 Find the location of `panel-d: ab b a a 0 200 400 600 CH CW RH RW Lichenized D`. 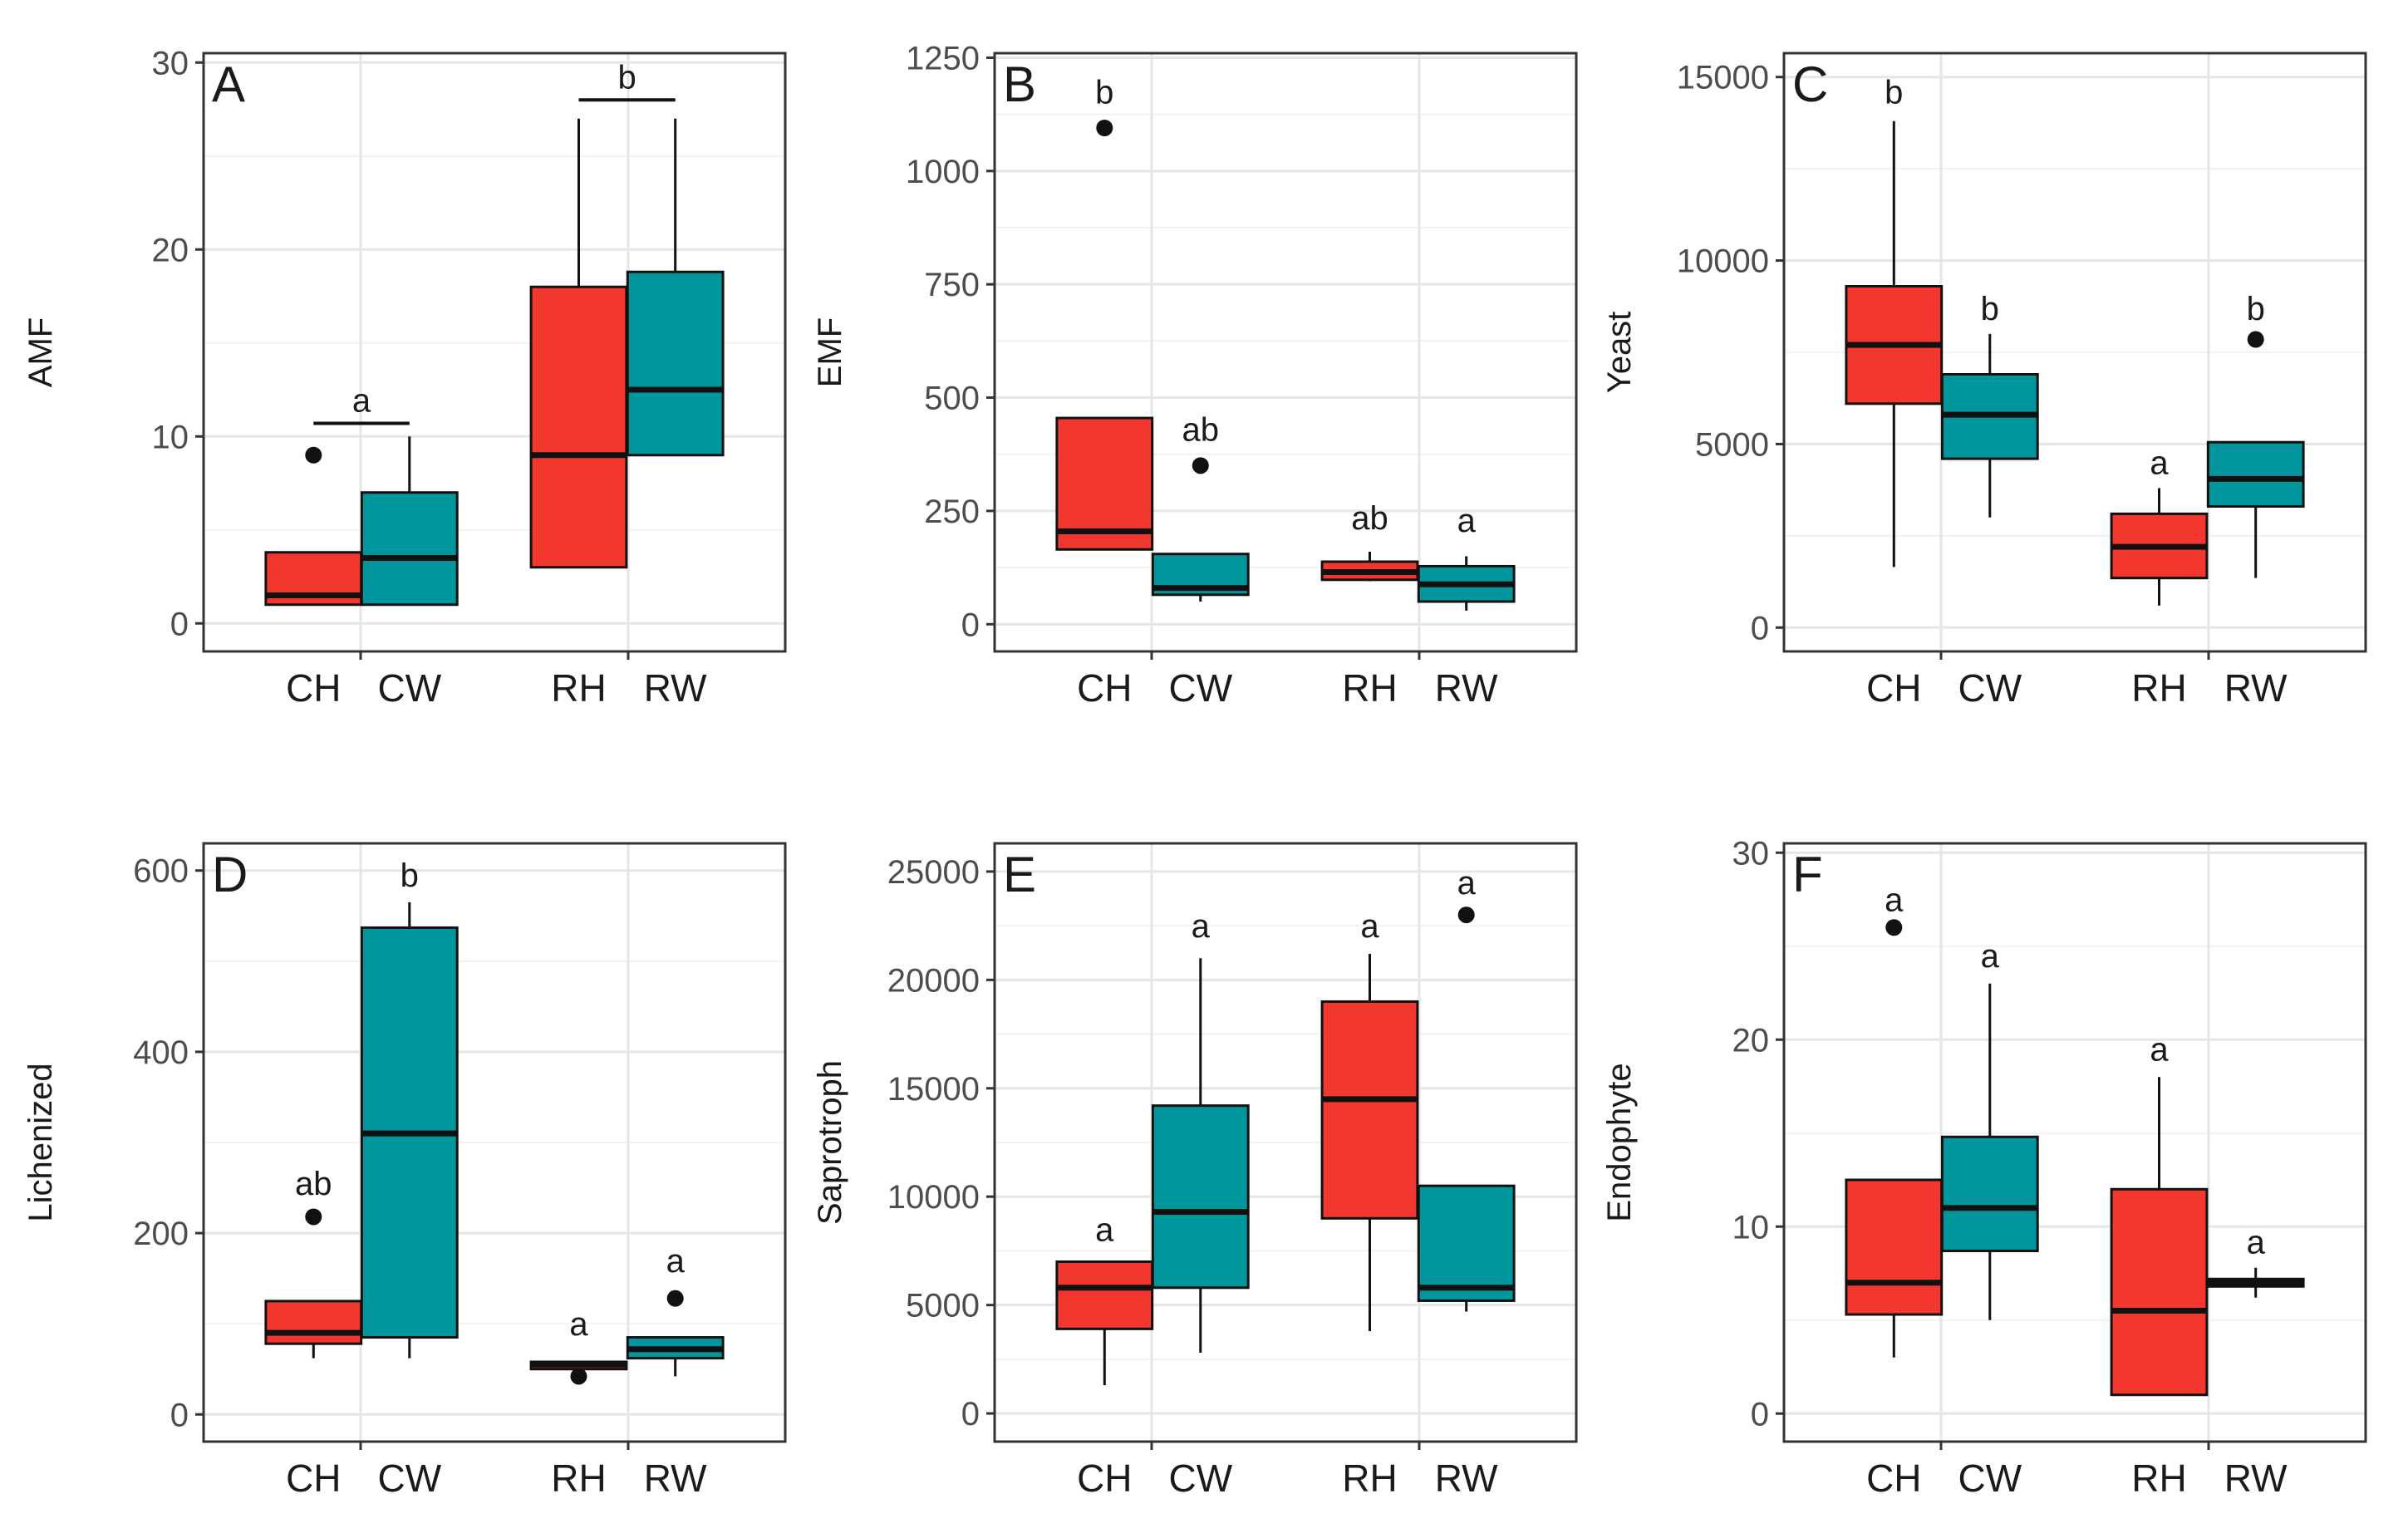

panel-d: ab b a a 0 200 400 600 CH CW RH RW Lichenized D is located at coordinates (404, 1171).